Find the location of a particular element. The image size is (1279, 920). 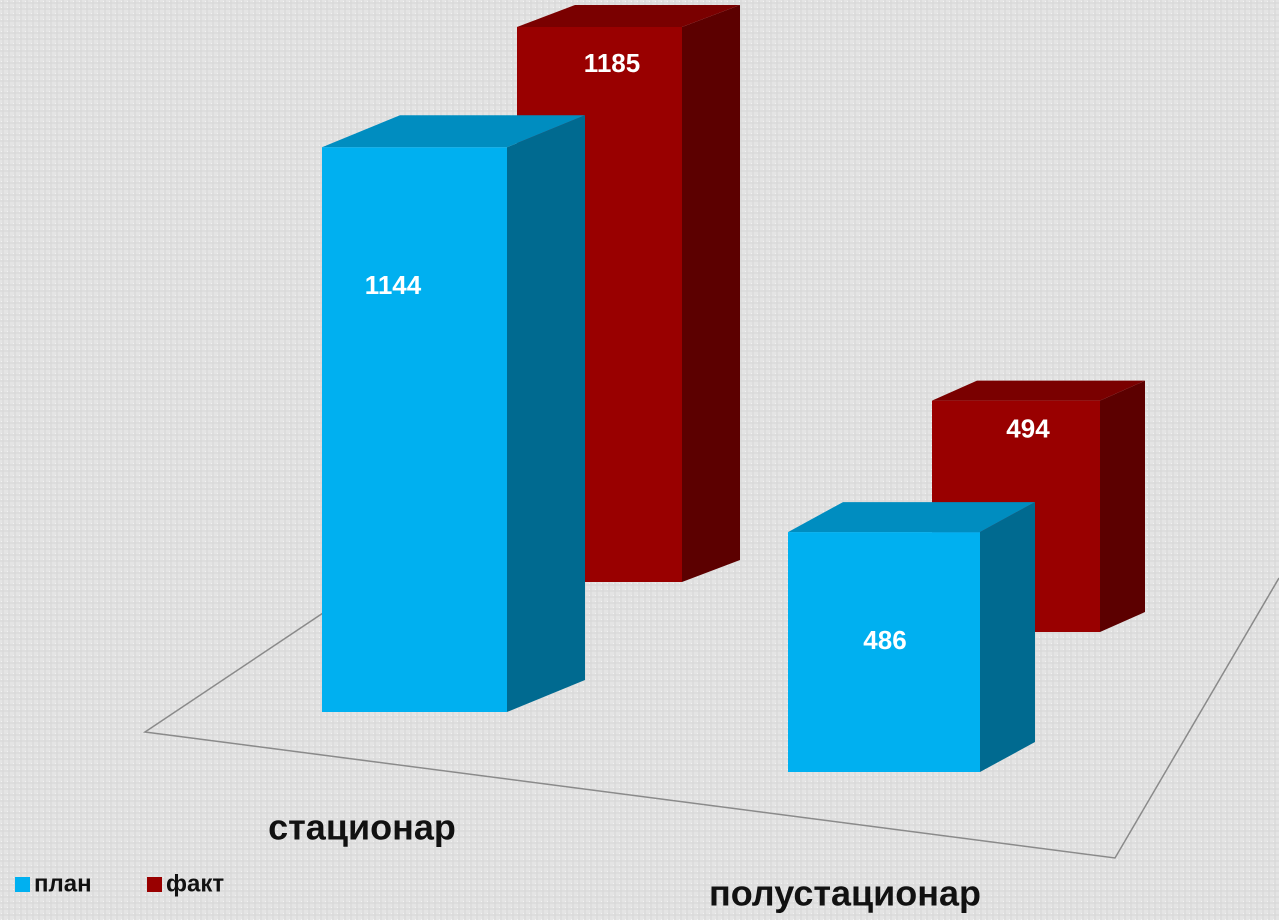

bar: 1185 is located at coordinates (628, 293).